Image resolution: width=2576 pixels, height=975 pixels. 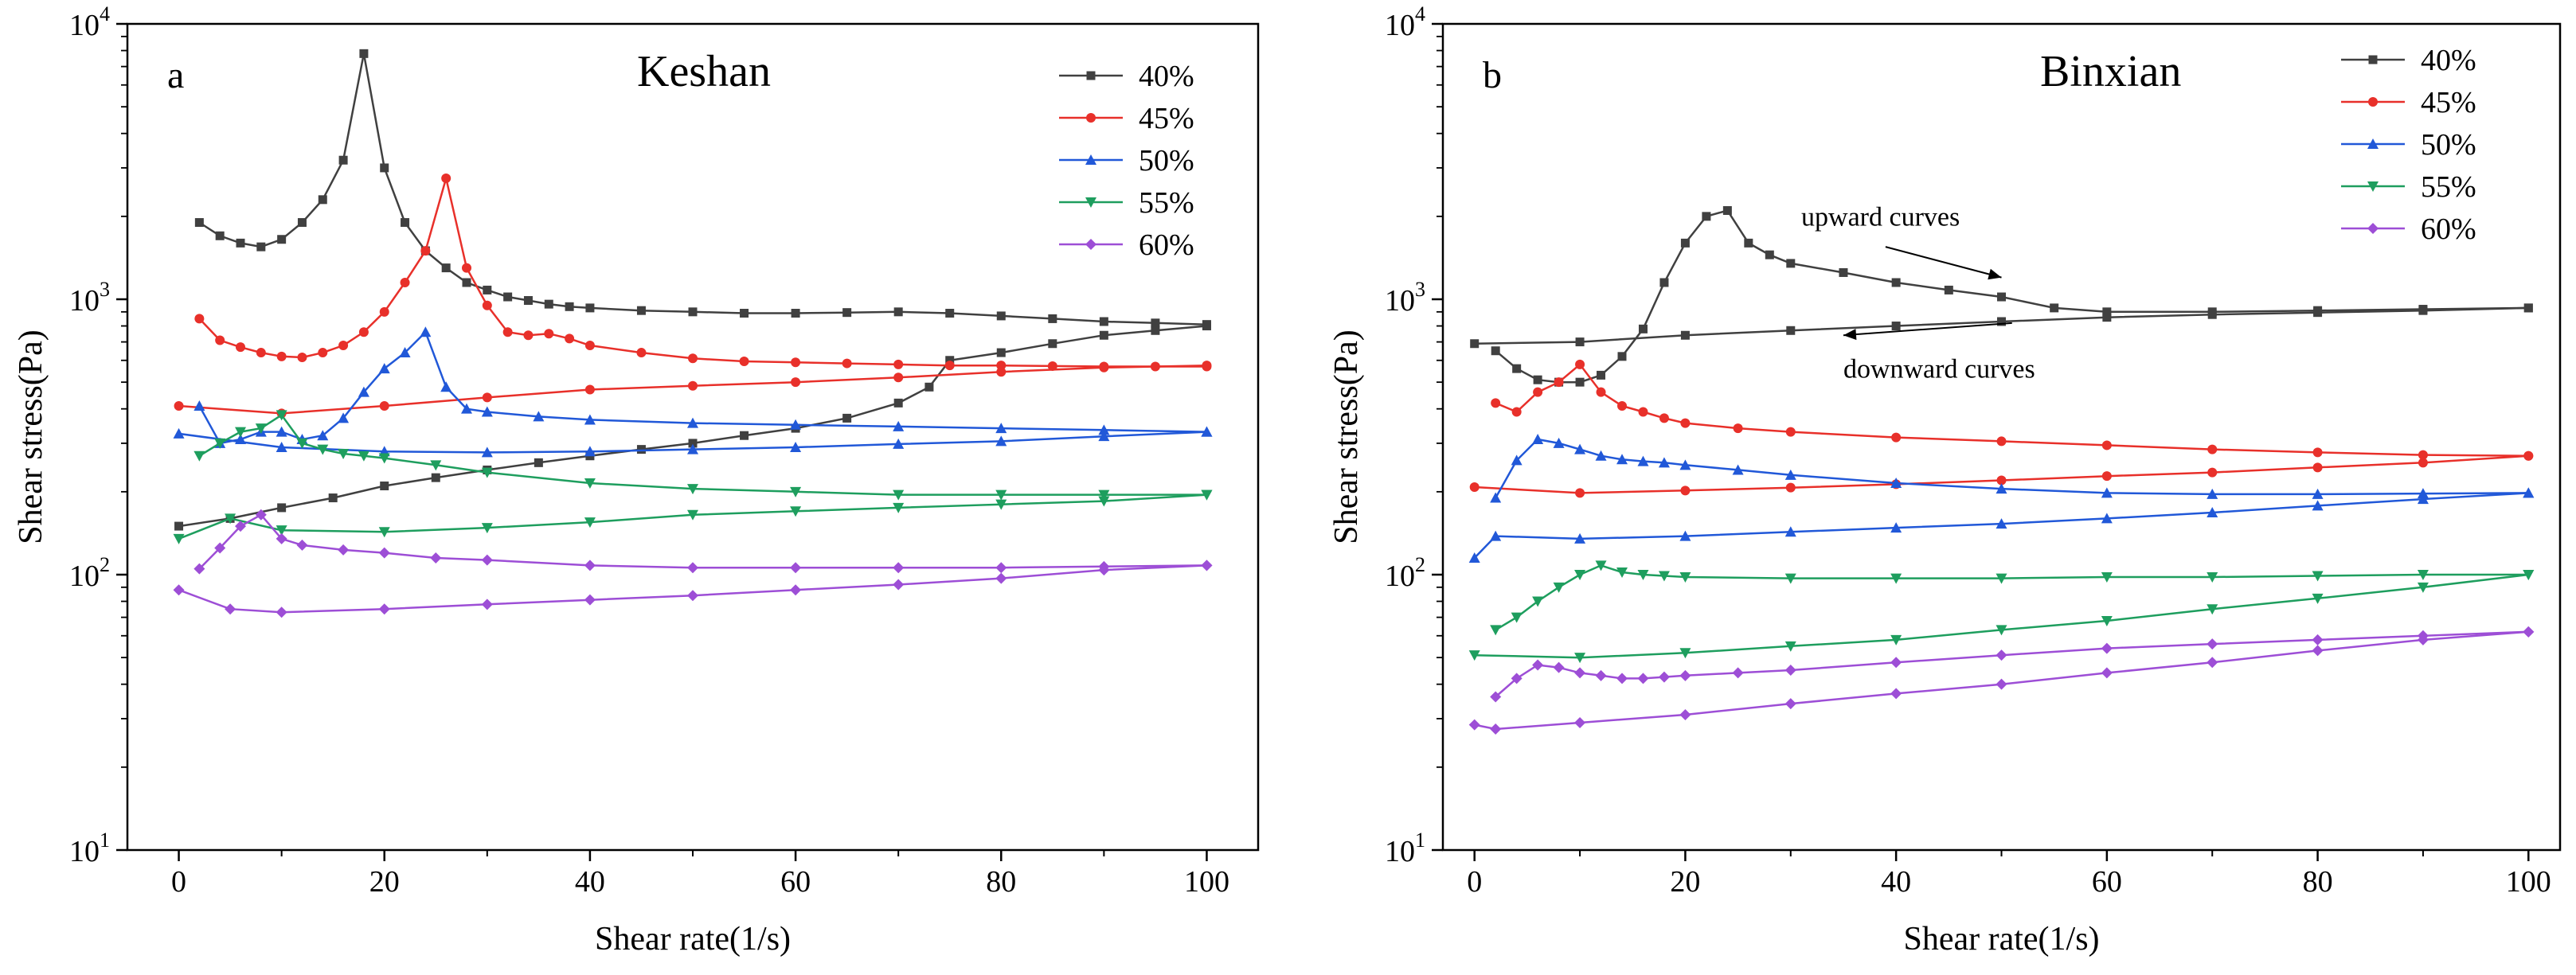 What do you see at coordinates (2448, 145) in the screenshot?
I see `legend-label: 50%` at bounding box center [2448, 145].